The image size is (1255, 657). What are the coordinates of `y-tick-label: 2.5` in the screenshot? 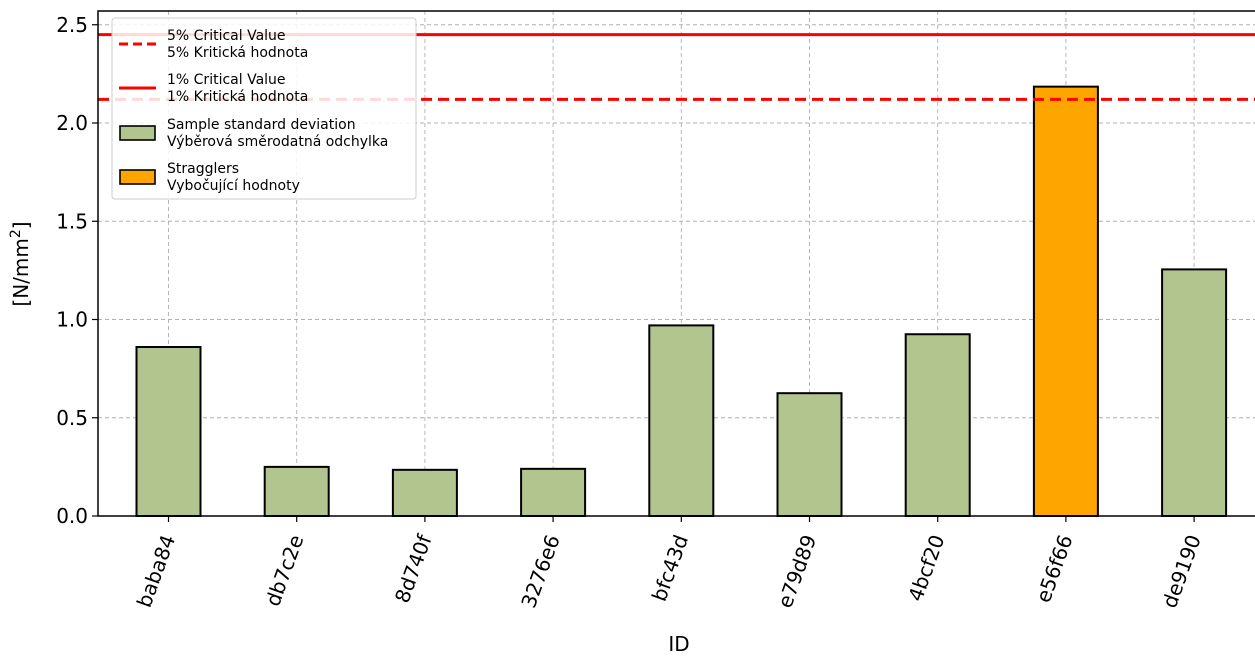 It's located at (72, 25).